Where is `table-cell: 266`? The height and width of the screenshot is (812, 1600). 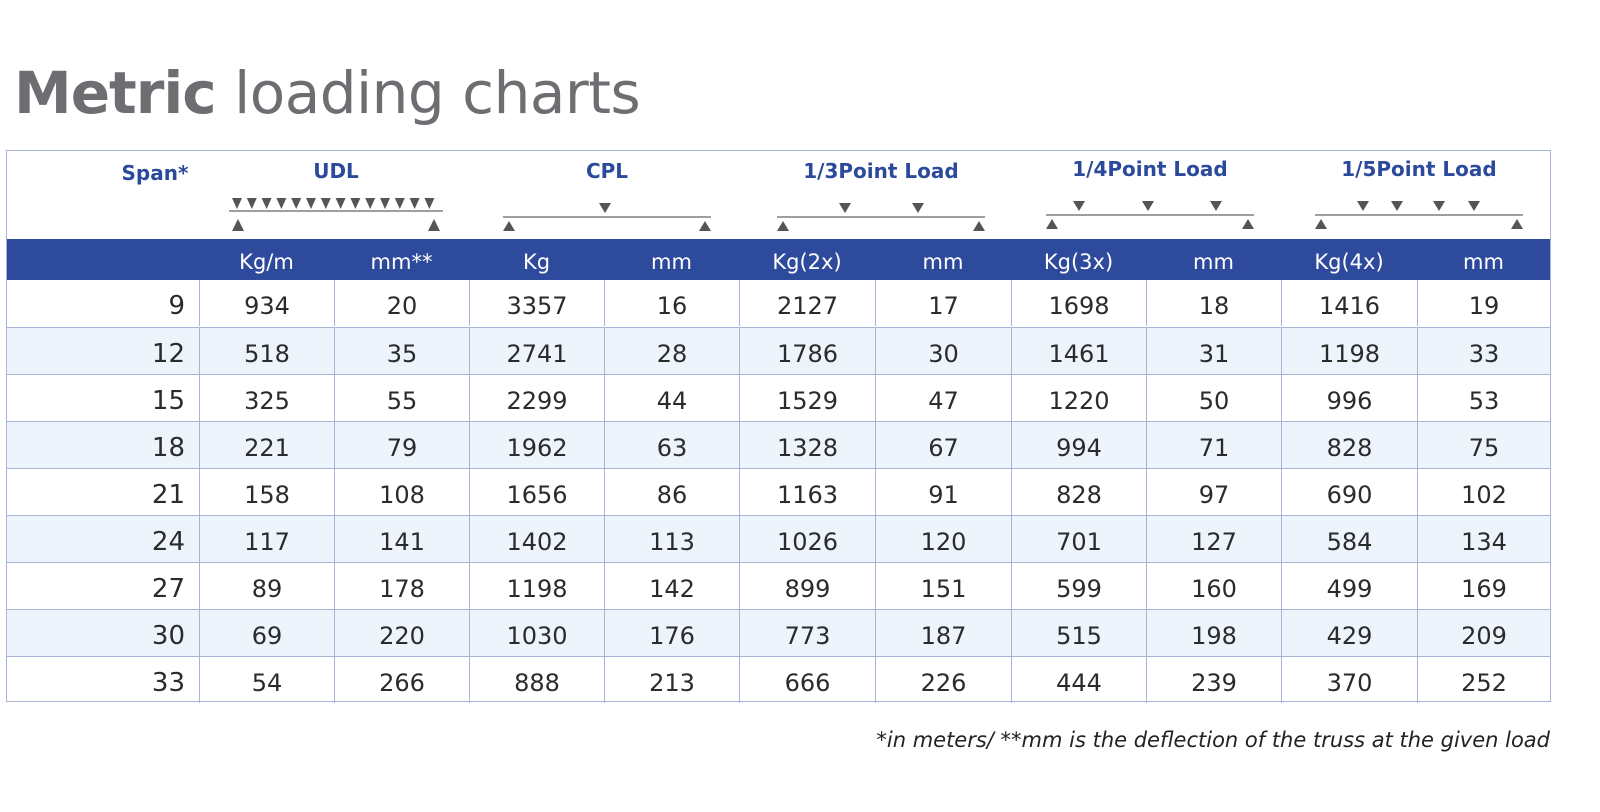 table-cell: 266 is located at coordinates (401, 680).